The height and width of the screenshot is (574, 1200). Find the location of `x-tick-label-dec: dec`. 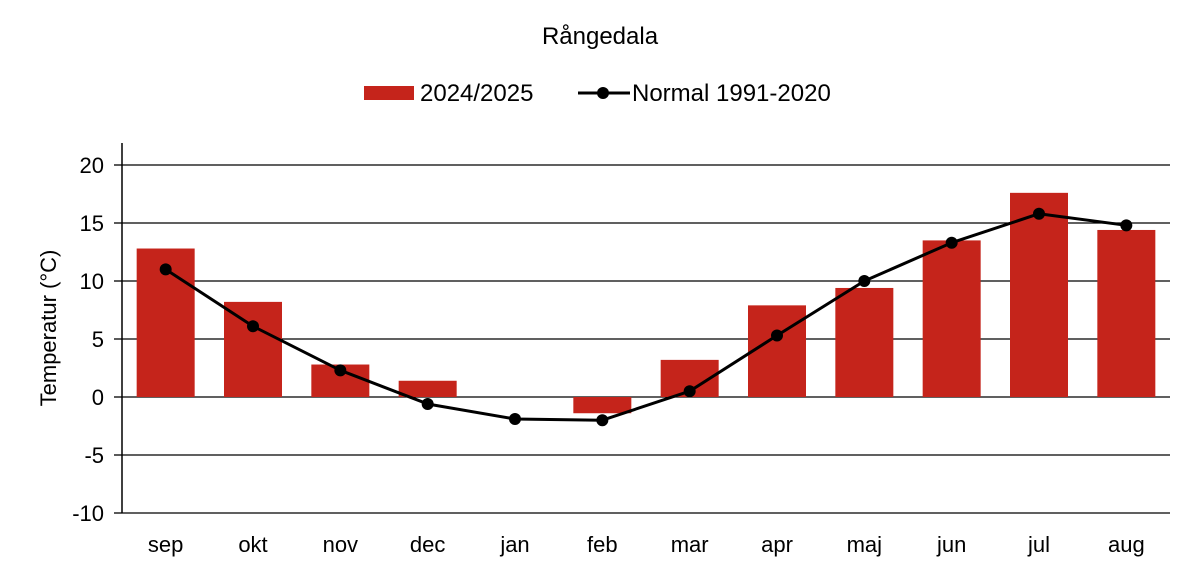

x-tick-label-dec: dec is located at coordinates (427, 544).